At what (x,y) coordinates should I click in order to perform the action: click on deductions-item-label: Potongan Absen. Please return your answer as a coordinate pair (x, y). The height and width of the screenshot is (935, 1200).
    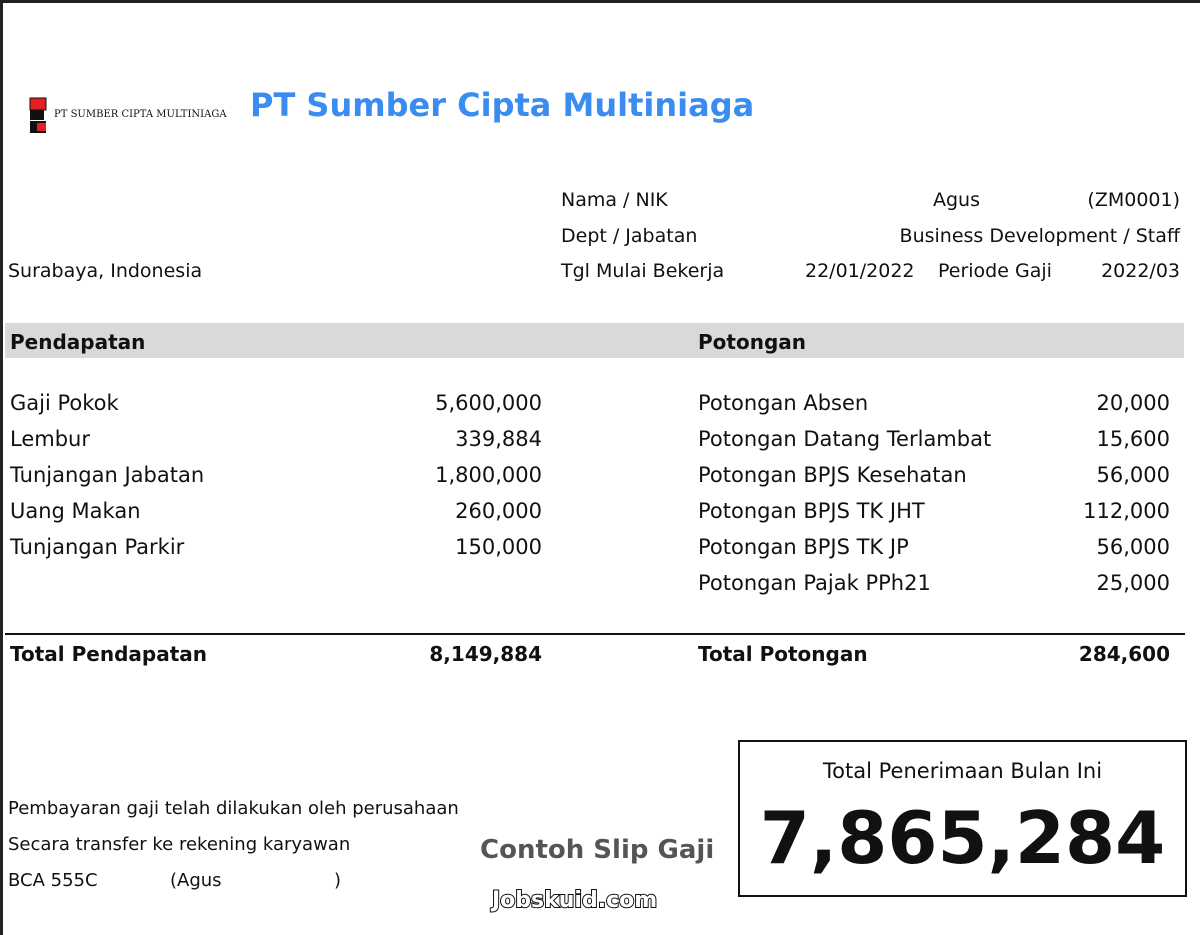
    Looking at the image, I should click on (783, 403).